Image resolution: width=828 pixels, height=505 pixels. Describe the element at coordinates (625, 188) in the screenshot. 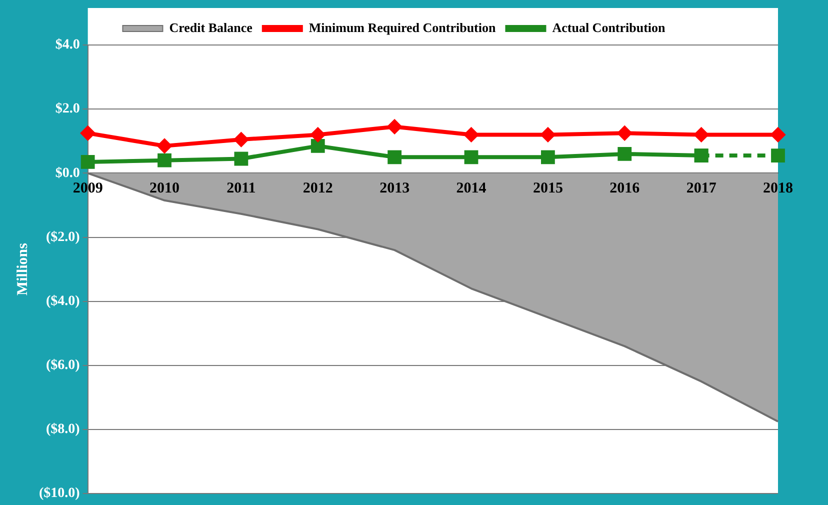

I see `x-tick-label: 2016` at that location.